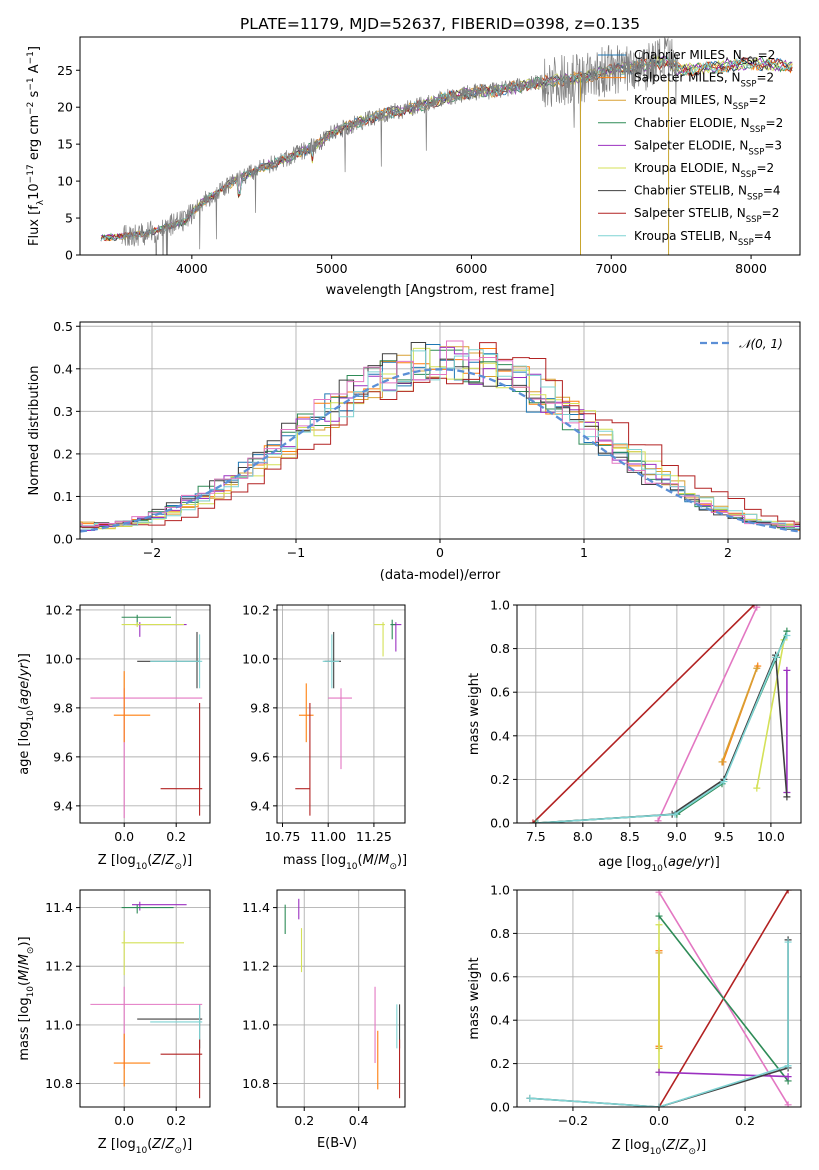 Image resolution: width=819 pixels, height=1170 pixels. Describe the element at coordinates (704, 80) in the screenshot. I see `legend-label: Salpeter MILES, NSSP=2` at that location.